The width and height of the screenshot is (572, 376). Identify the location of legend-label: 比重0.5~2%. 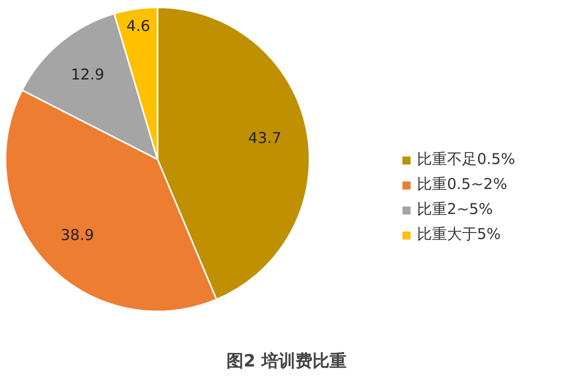
(462, 184).